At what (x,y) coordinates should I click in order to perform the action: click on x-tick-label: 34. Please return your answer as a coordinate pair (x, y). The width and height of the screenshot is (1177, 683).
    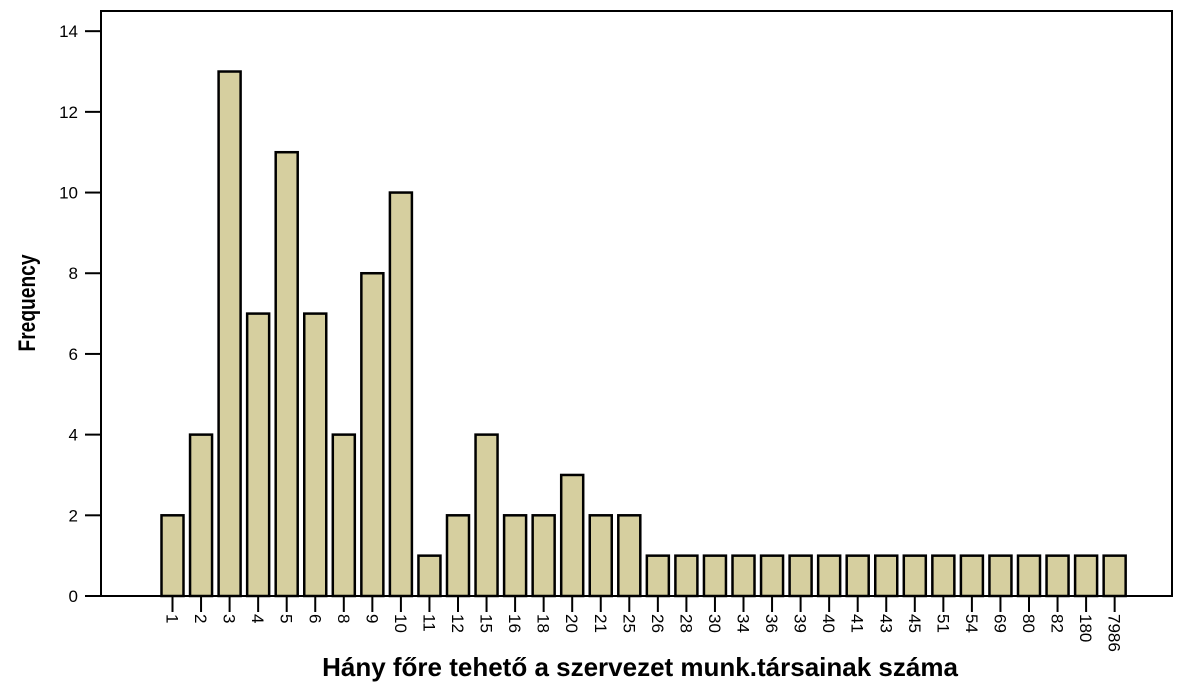
    Looking at the image, I should click on (743, 623).